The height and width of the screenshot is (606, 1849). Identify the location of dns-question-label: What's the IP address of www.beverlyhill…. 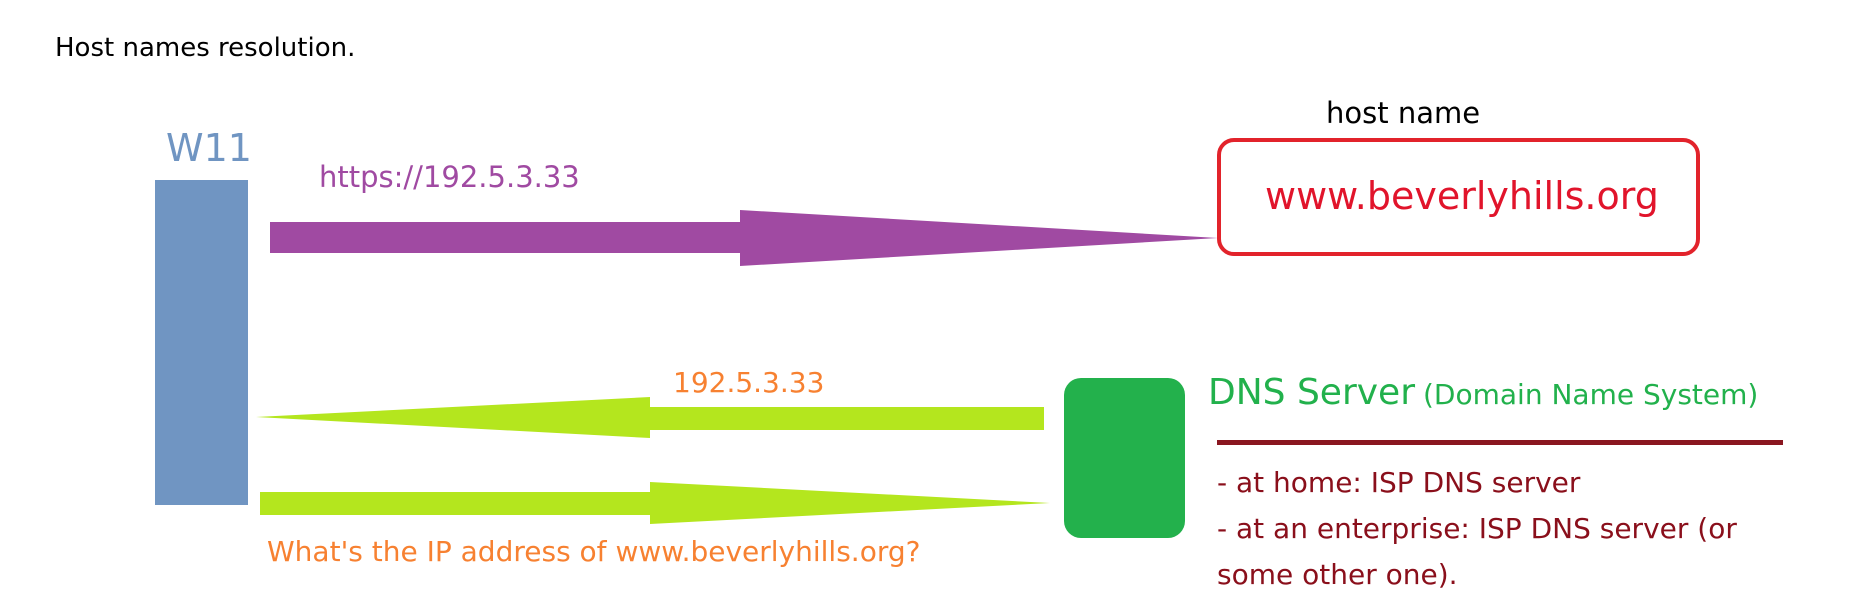
(594, 551).